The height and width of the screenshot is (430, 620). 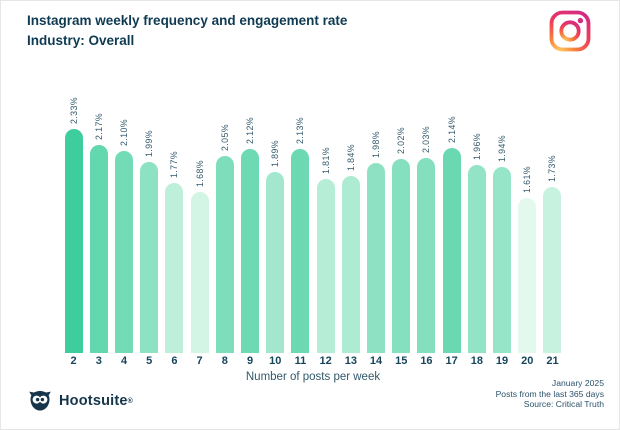 I want to click on bar-column: 2.13%, so click(x=300, y=222).